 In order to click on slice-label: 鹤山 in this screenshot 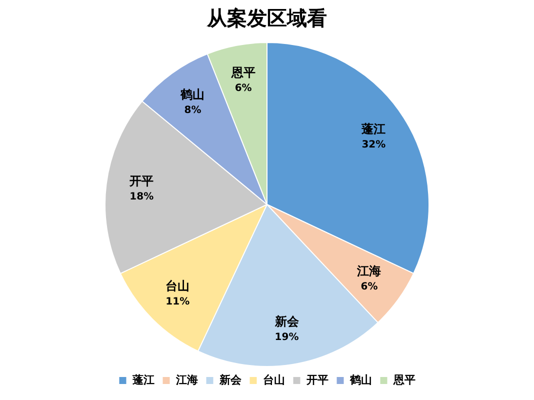, I will do `click(192, 94)`.